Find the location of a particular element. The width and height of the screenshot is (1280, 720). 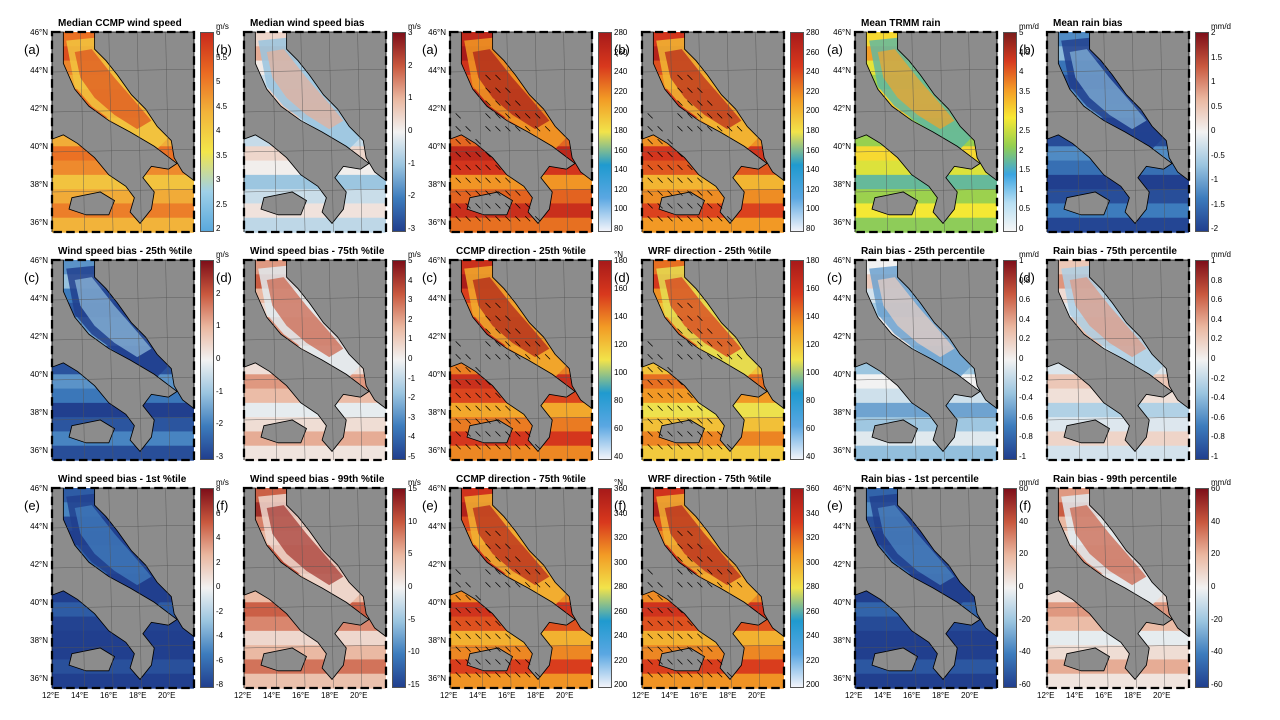

colorbar-tick-label: 360 is located at coordinates (813, 488).